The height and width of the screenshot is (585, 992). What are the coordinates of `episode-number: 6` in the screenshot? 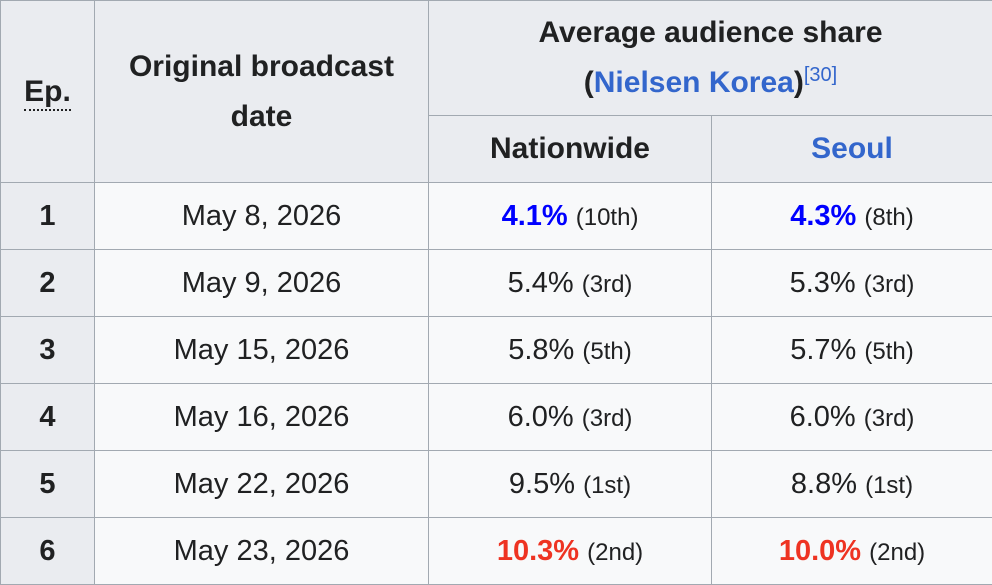 It's located at (48, 551).